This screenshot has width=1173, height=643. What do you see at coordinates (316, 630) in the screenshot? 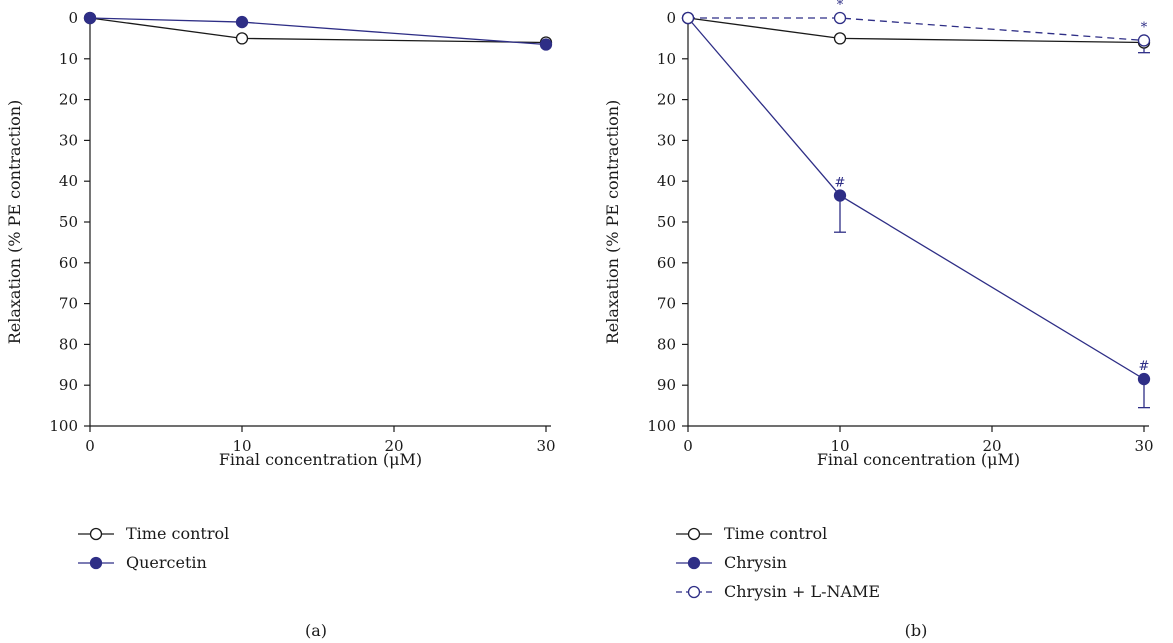
I see `panel-label: (a)` at bounding box center [316, 630].